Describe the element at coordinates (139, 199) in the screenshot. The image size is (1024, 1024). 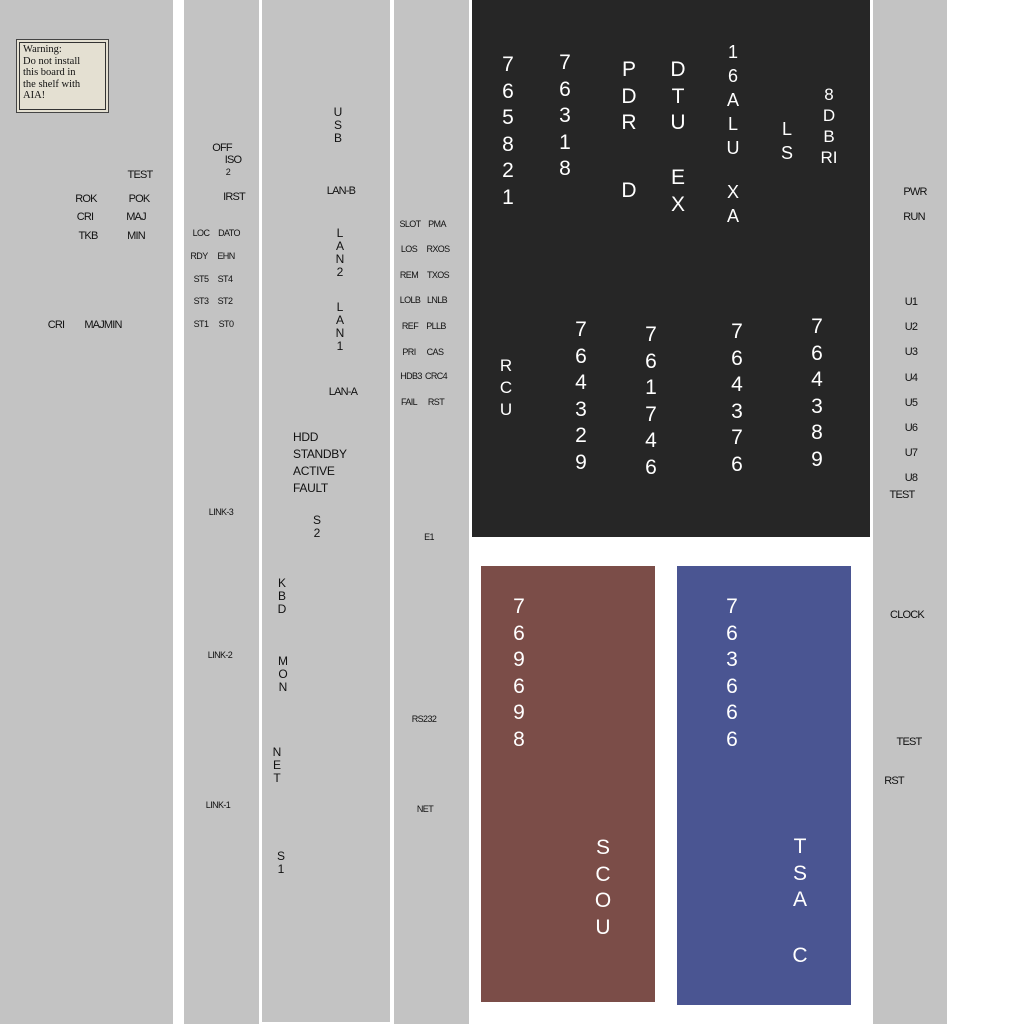
I see `pok-led-label: POK` at that location.